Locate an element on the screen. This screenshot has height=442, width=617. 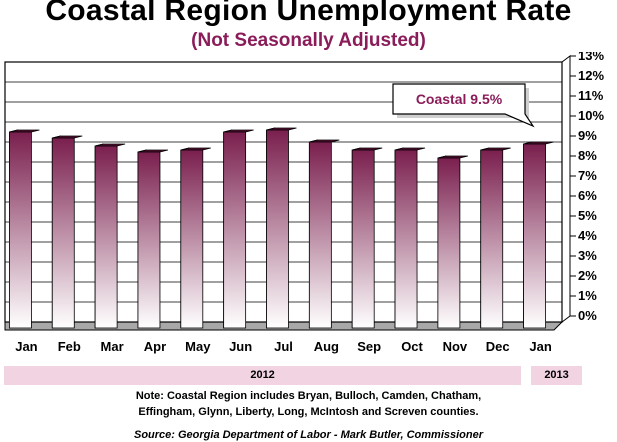
callout-box is located at coordinates (463, 105).